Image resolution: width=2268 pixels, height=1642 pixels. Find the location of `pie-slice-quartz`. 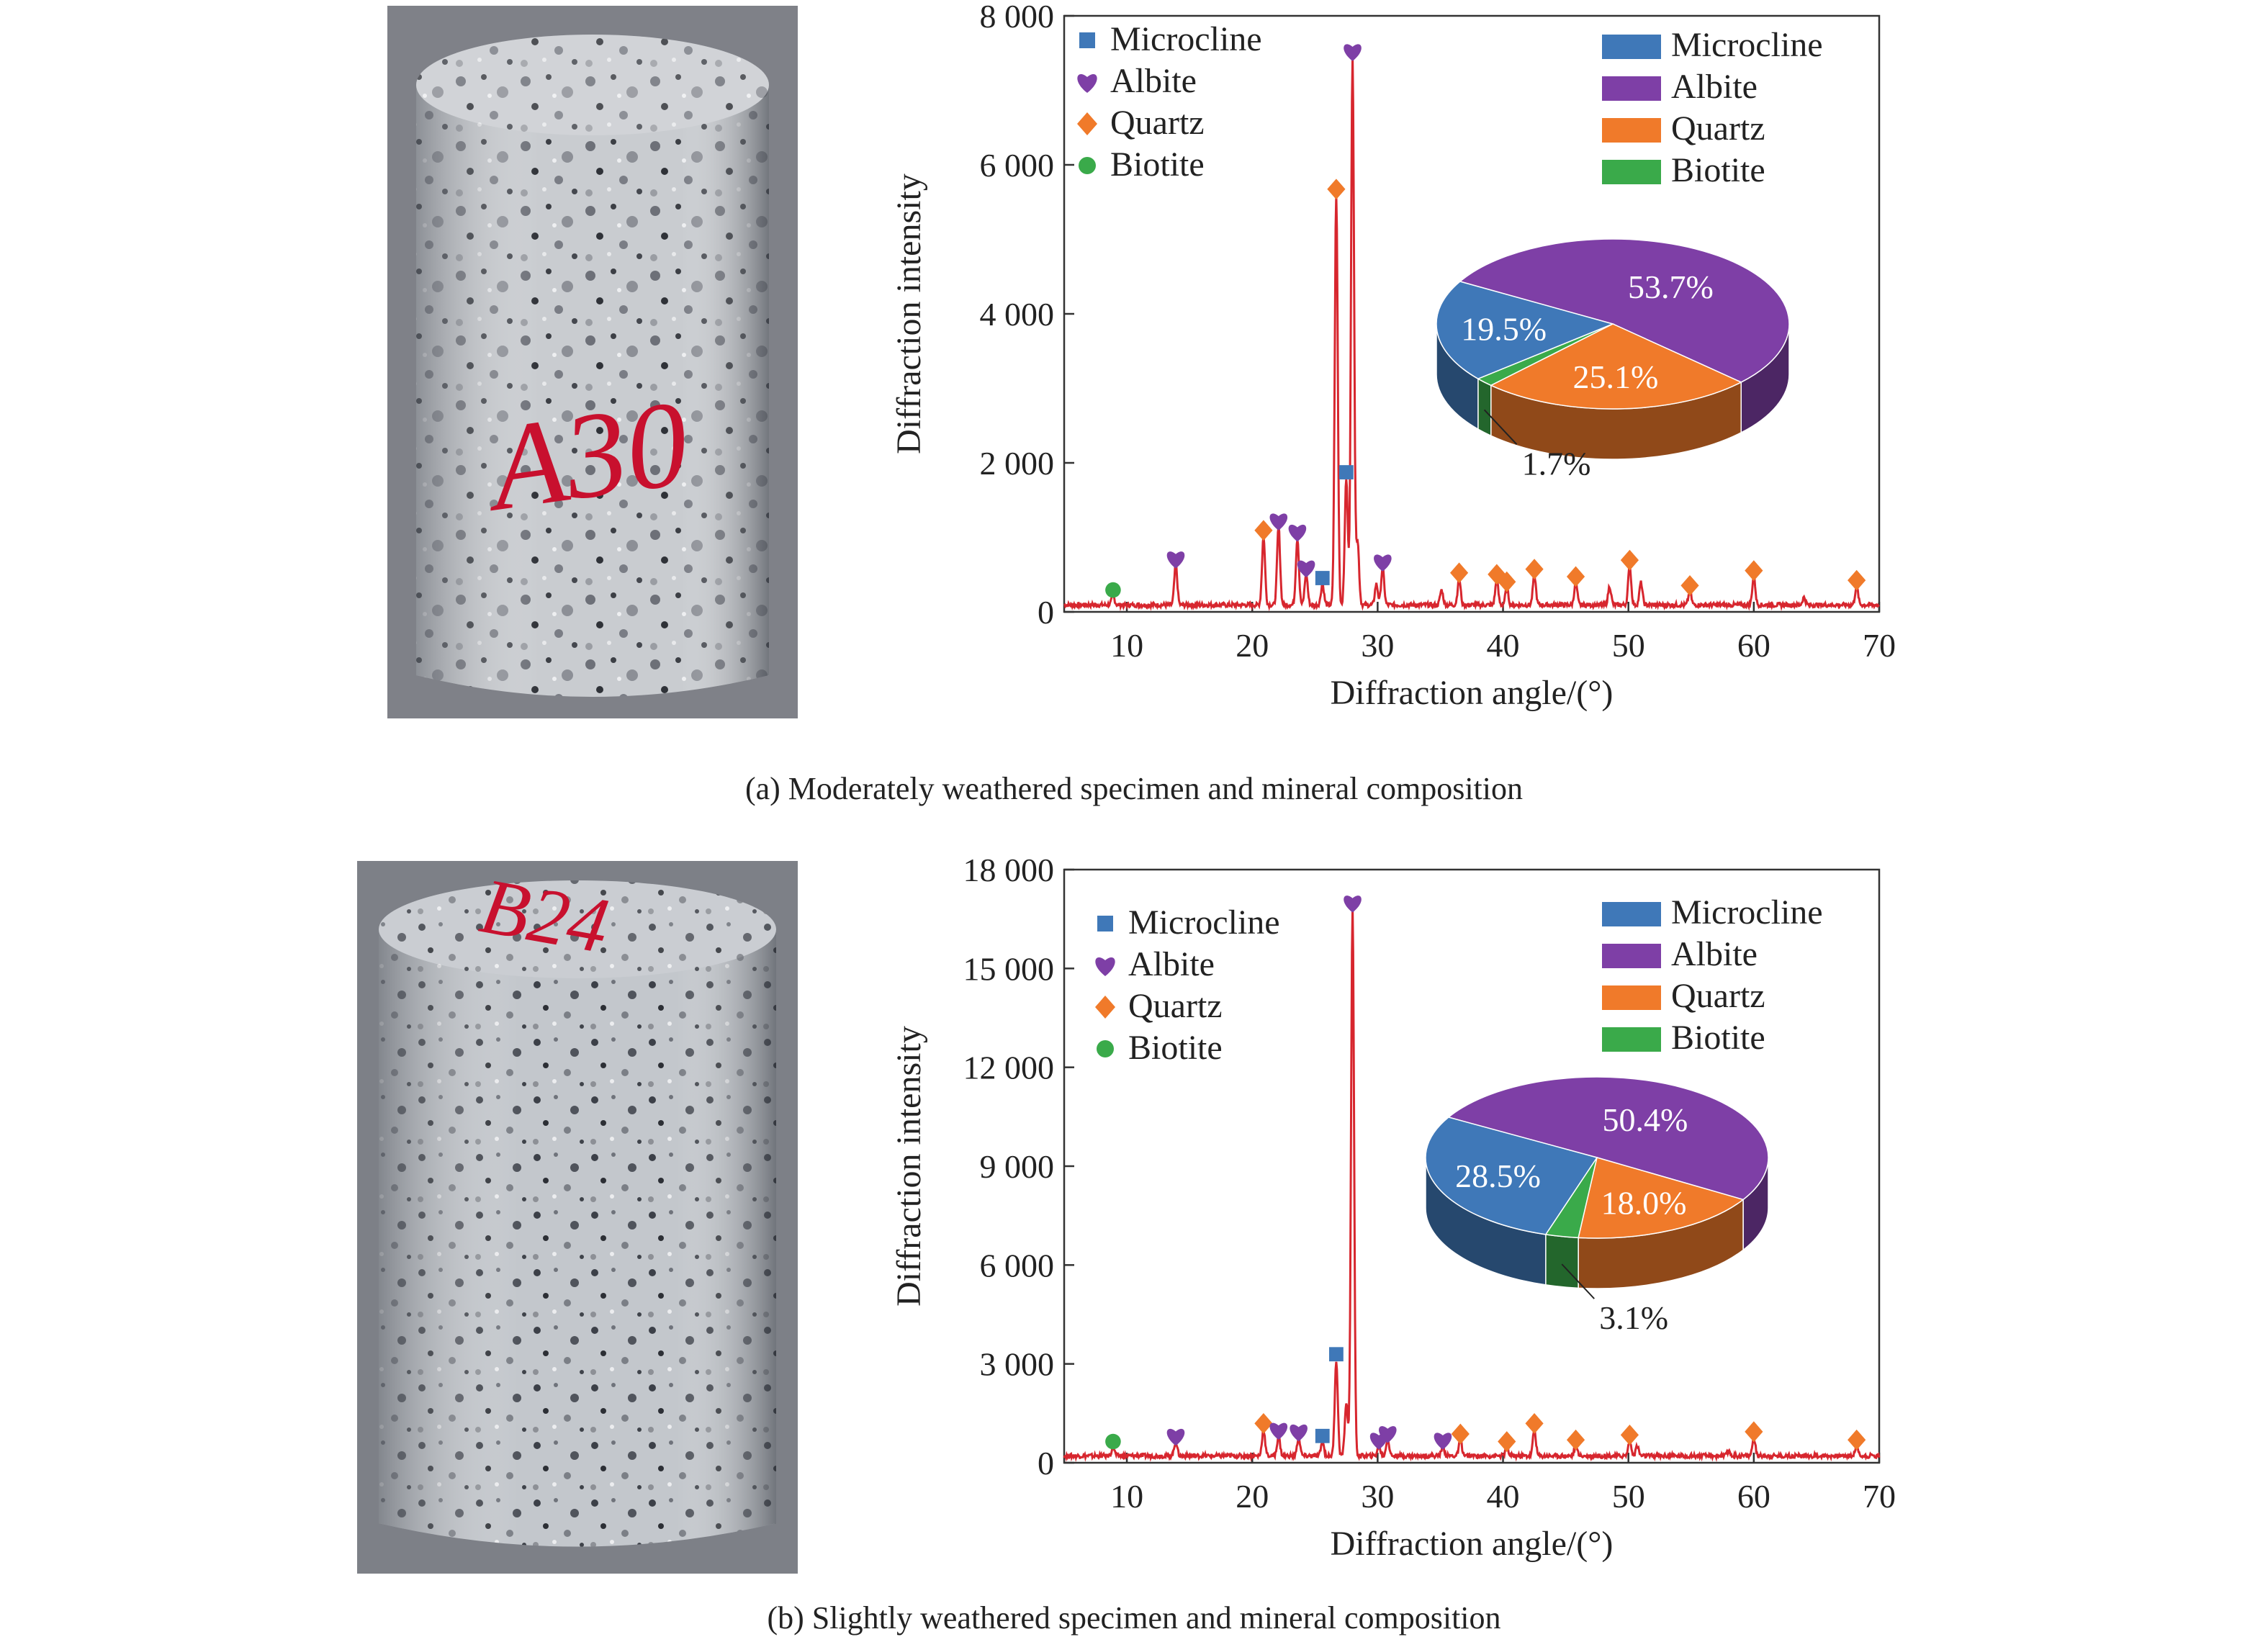

pie-slice-quartz is located at coordinates (1616, 366).